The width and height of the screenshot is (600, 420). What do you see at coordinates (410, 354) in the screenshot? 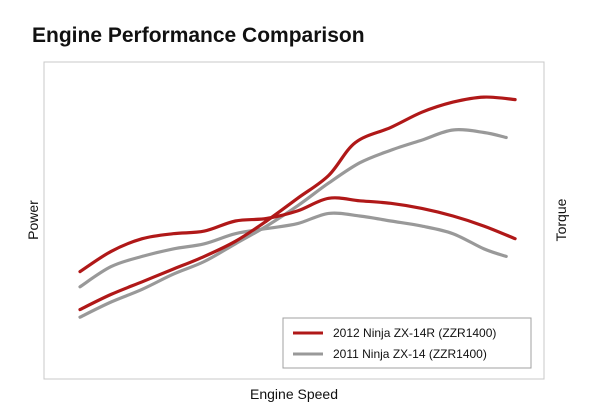
I see `legend-label-2011: 2011 Ninja ZX-14 (ZZR1400)` at bounding box center [410, 354].